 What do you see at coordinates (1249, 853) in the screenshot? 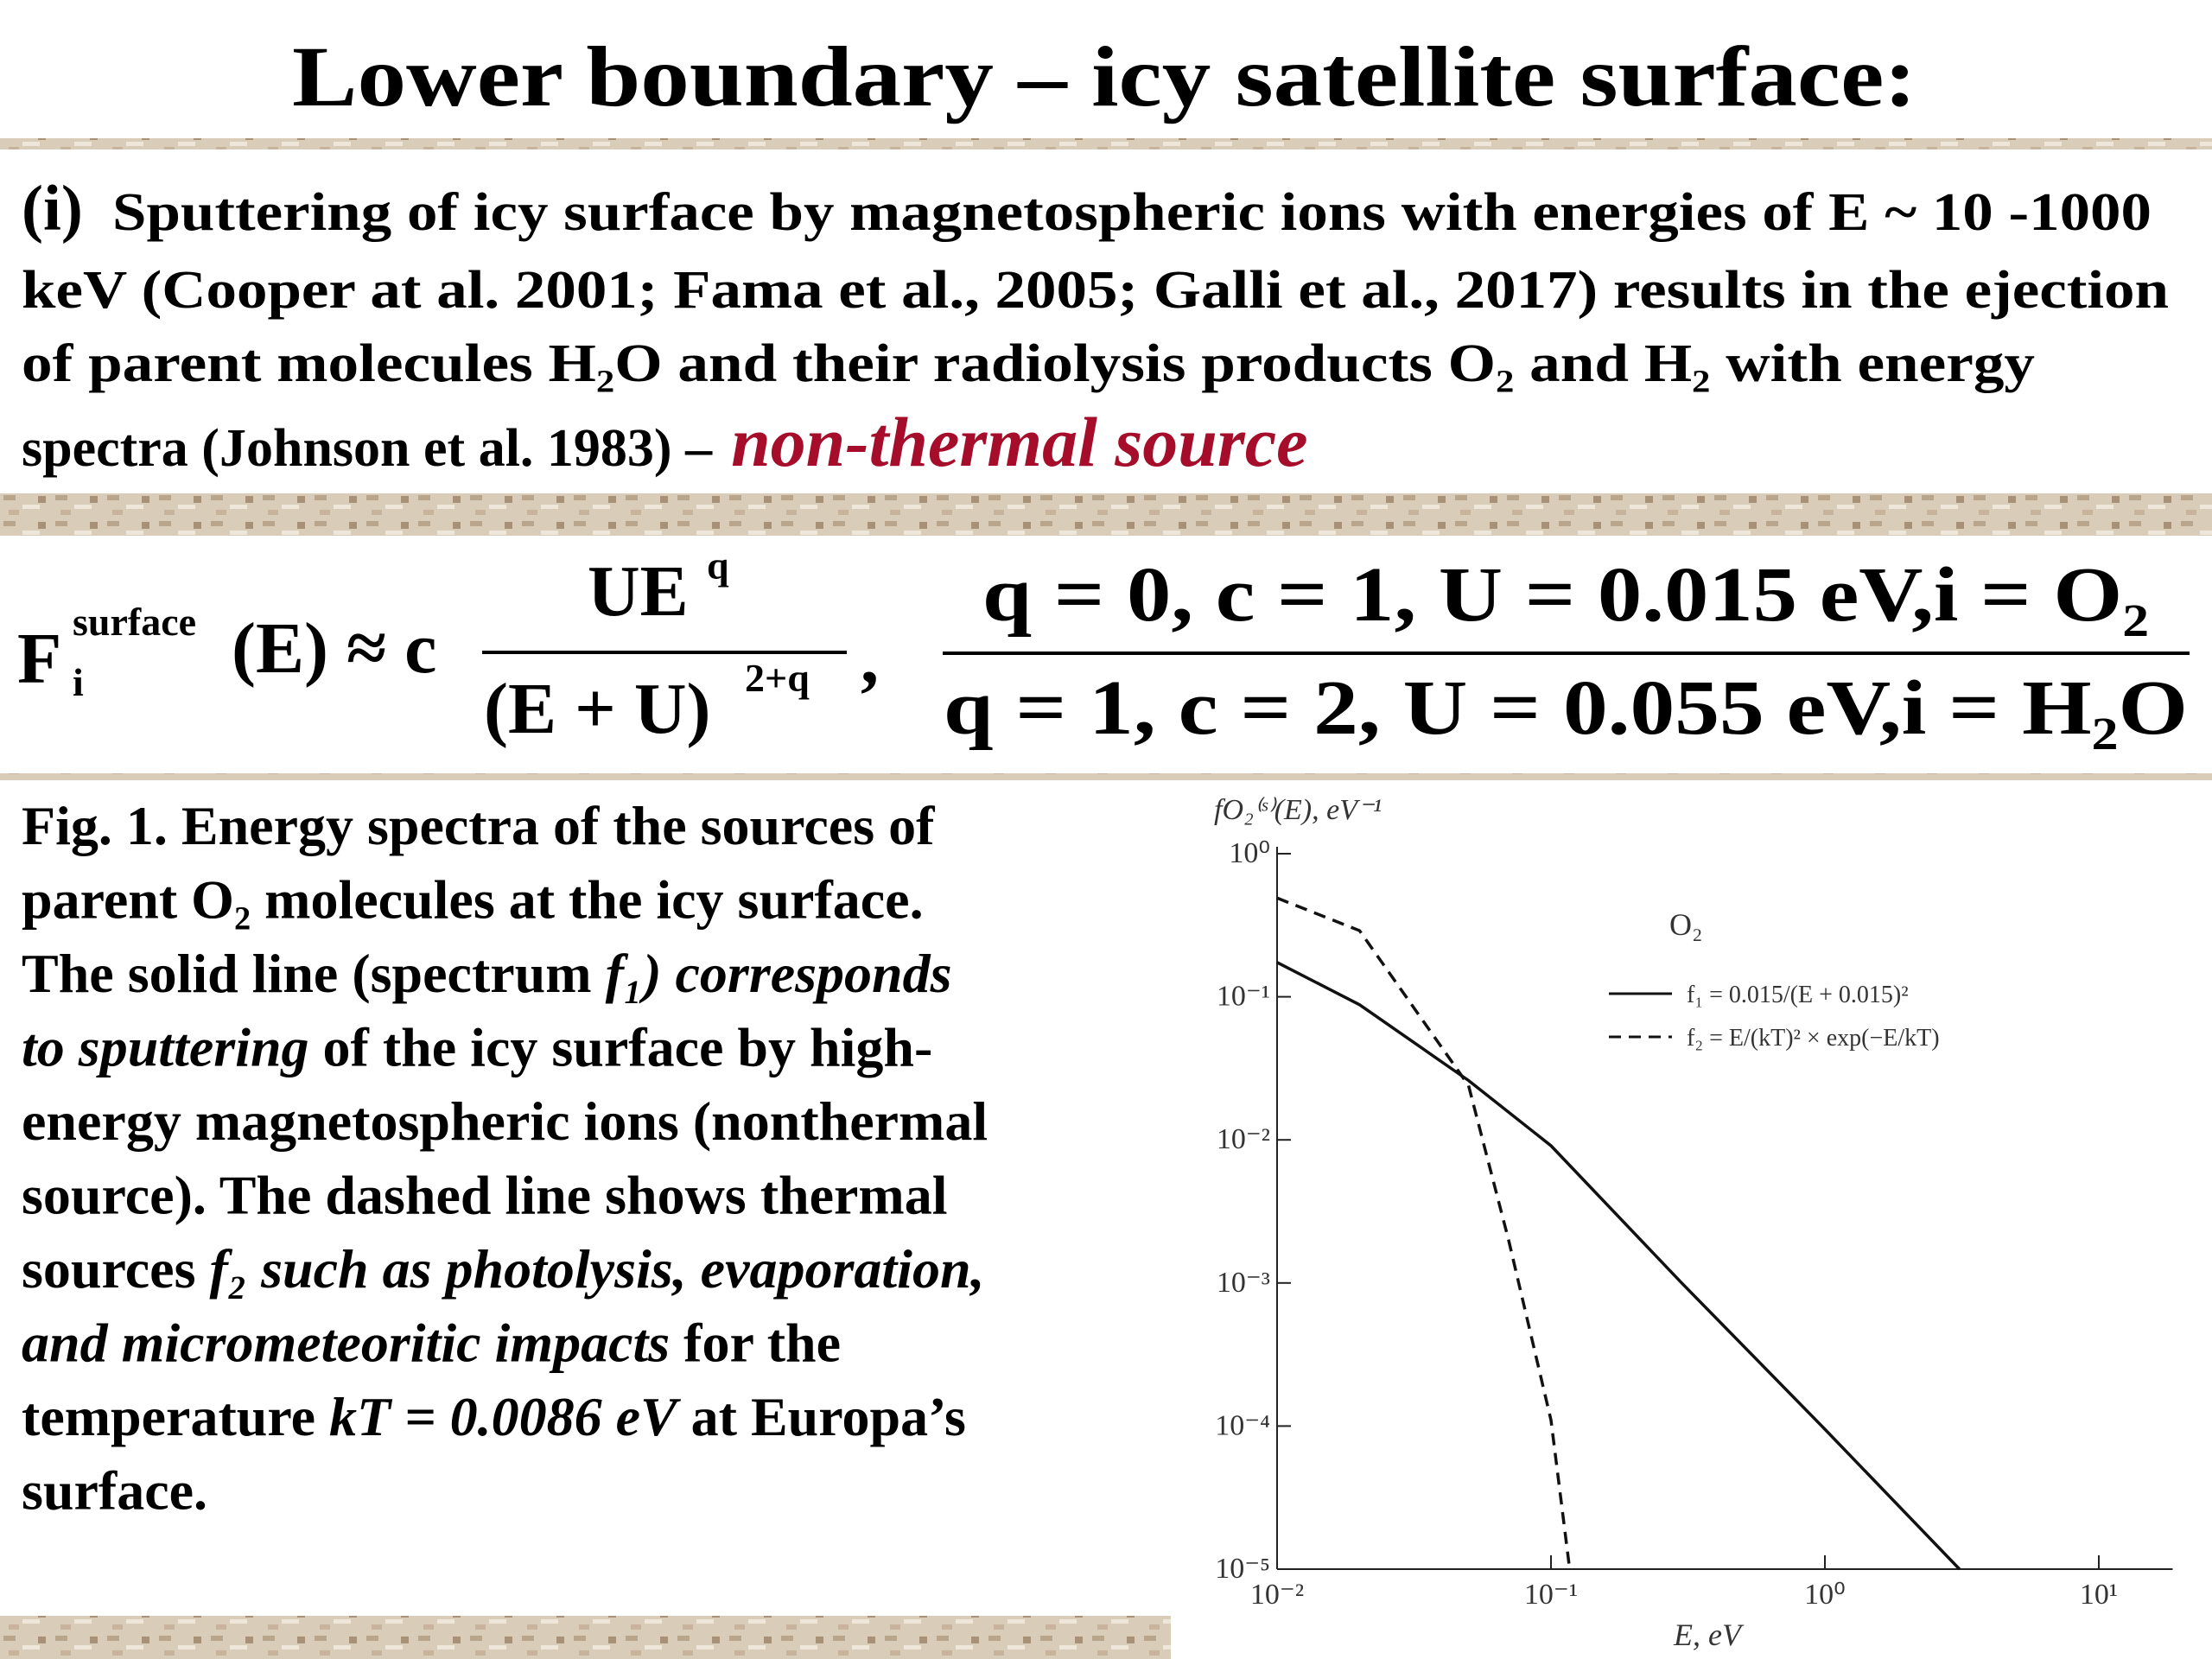
I see `y-tick-label: 10⁰` at bounding box center [1249, 853].